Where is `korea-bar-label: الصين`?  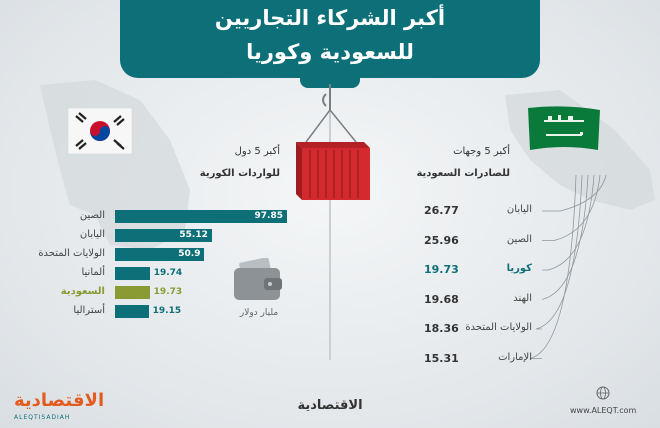 korea-bar-label: الصين is located at coordinates (92, 215).